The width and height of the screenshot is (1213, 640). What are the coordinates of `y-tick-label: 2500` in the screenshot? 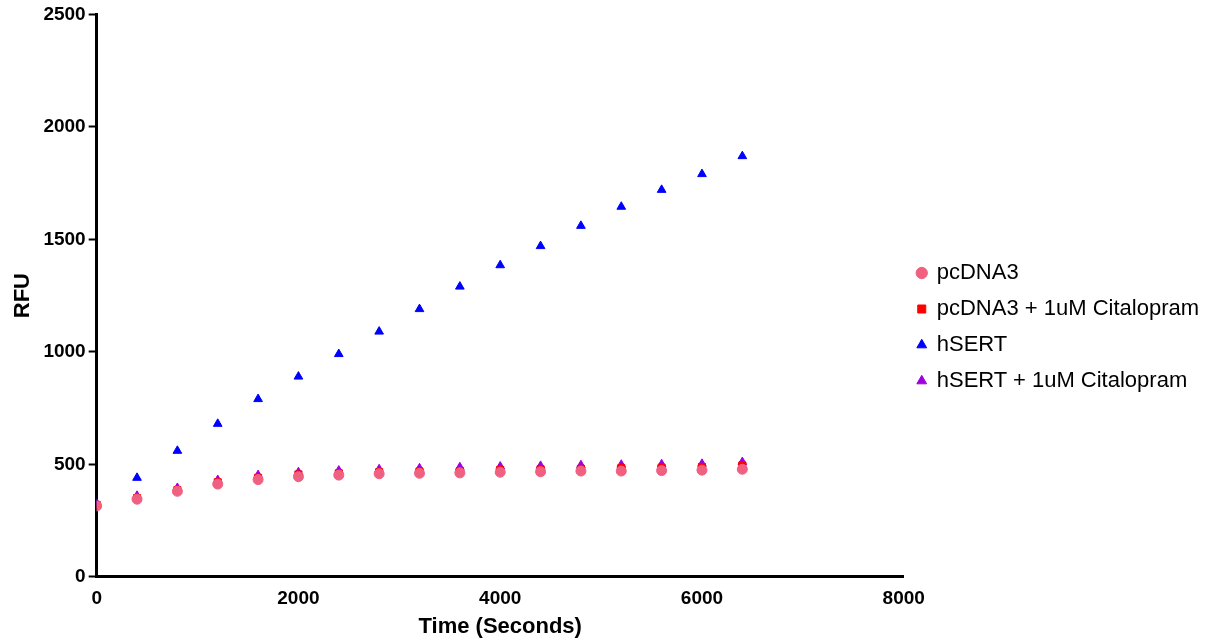 It's located at (64, 13).